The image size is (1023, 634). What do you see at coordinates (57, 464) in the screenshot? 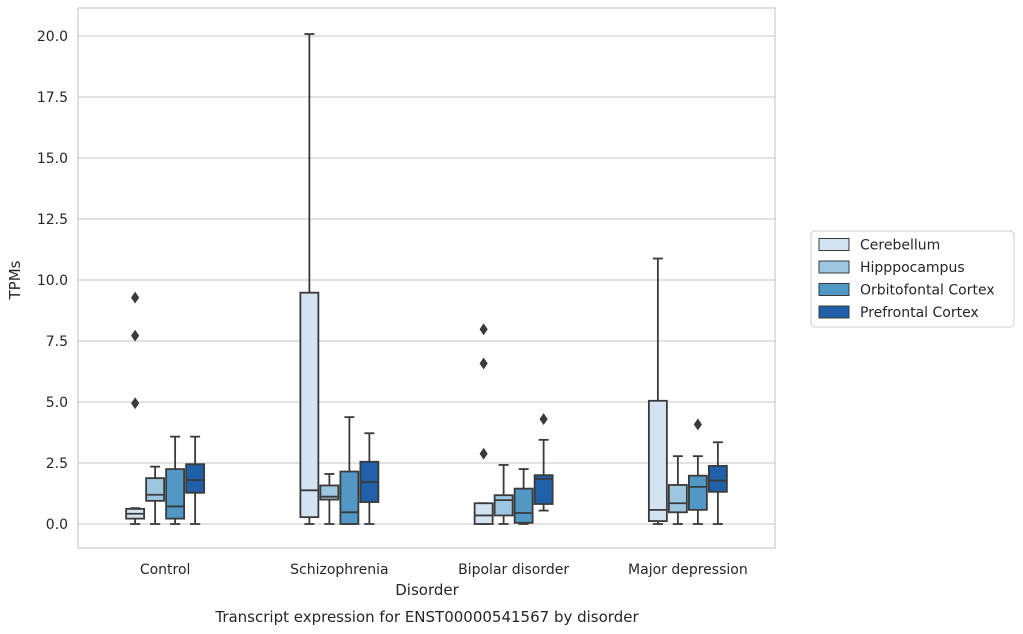
I see `y-tick-label: 2.5` at bounding box center [57, 464].